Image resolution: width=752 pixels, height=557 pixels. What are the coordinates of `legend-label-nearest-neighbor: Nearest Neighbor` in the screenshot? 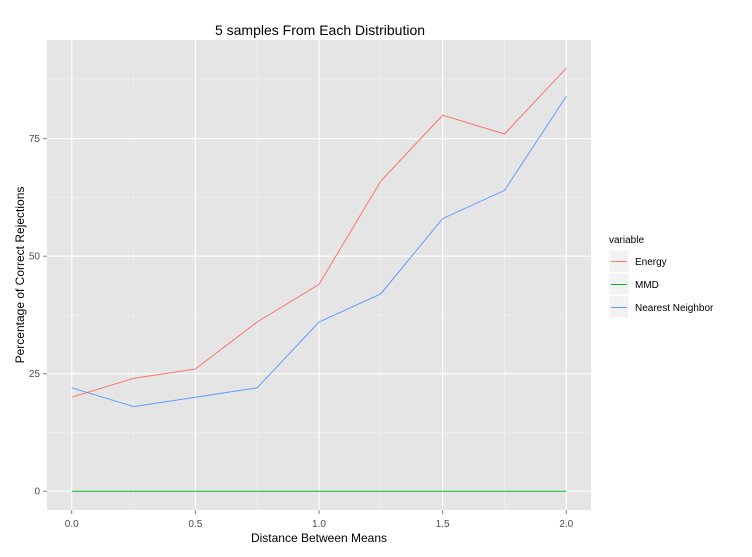 It's located at (674, 308).